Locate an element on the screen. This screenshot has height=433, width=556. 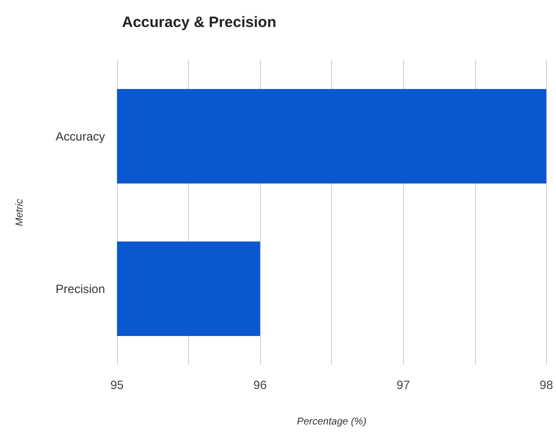
y-tick-label: Accuracy is located at coordinates (80, 136).